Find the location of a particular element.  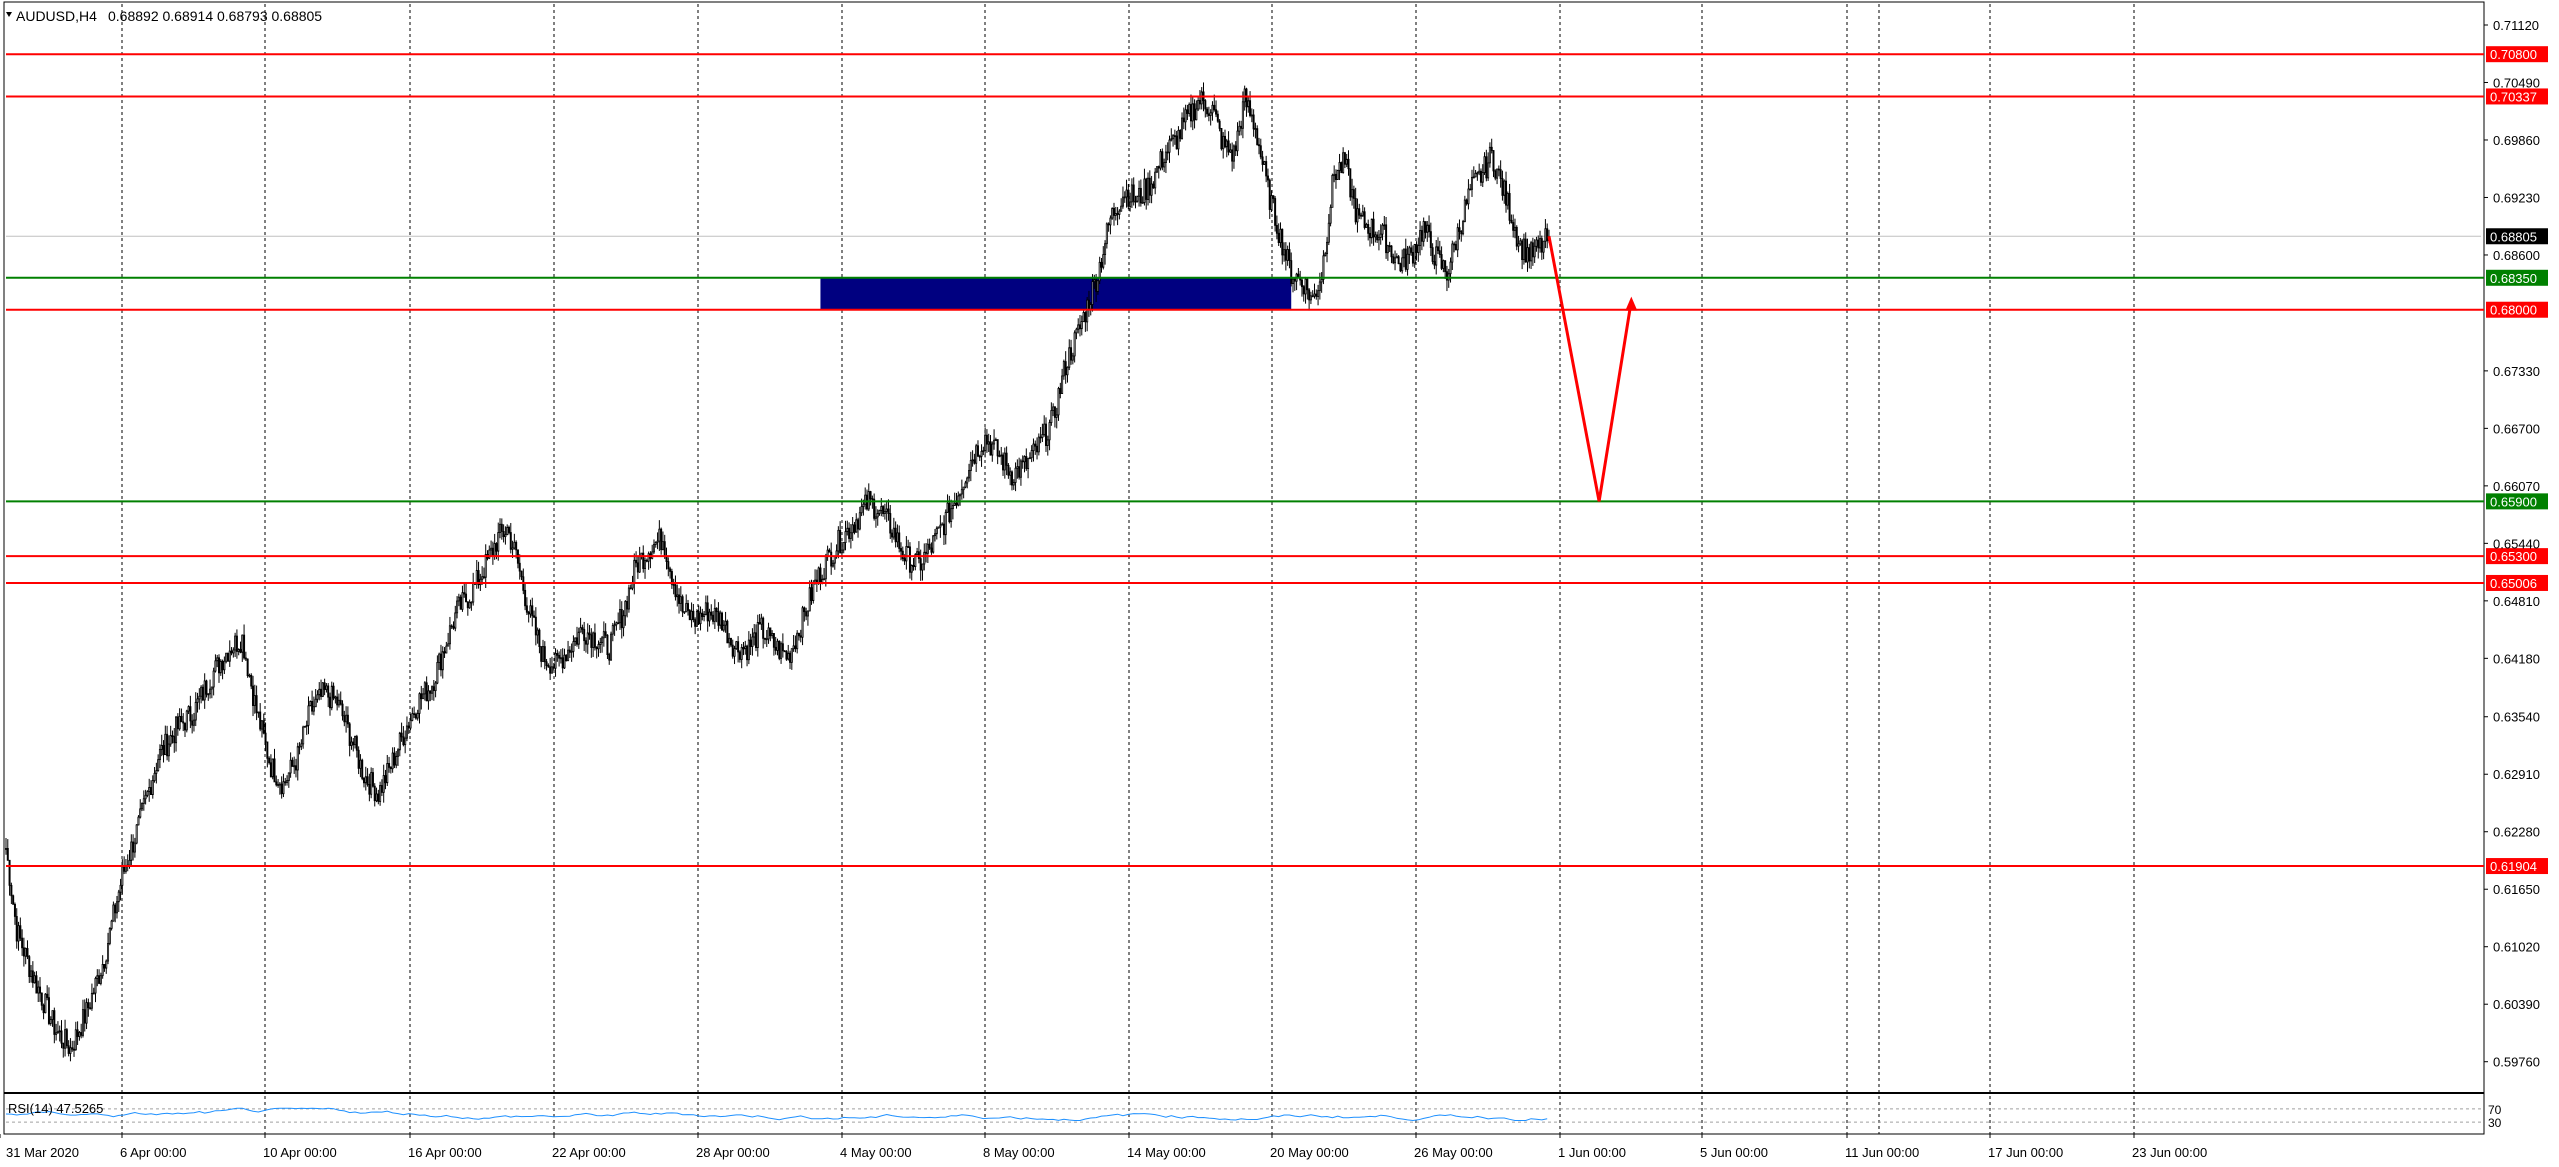

projection-arrow is located at coordinates (1592, 368).